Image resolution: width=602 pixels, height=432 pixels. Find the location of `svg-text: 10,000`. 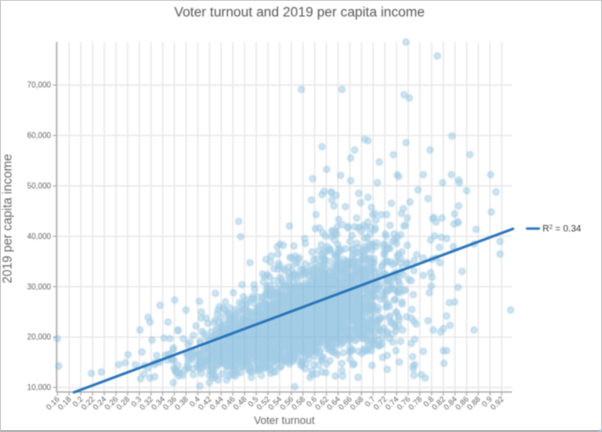

svg-text: 10,000 is located at coordinates (39, 387).